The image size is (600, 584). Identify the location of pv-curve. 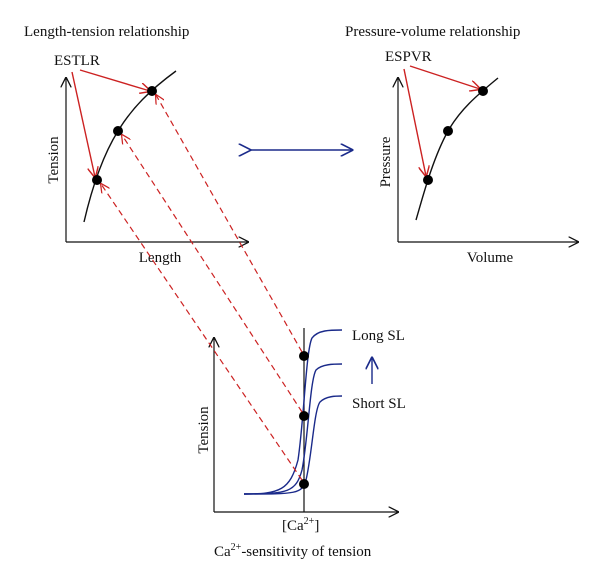
(457, 149).